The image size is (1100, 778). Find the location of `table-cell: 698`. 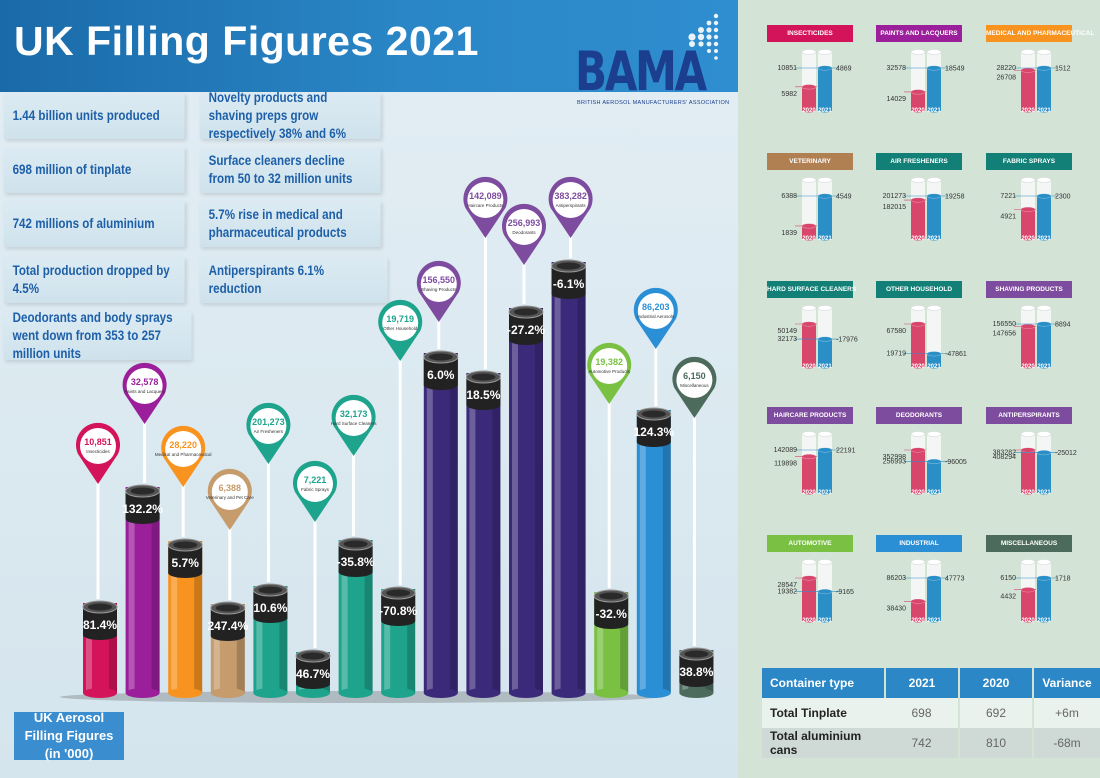

table-cell: 698 is located at coordinates (922, 713).